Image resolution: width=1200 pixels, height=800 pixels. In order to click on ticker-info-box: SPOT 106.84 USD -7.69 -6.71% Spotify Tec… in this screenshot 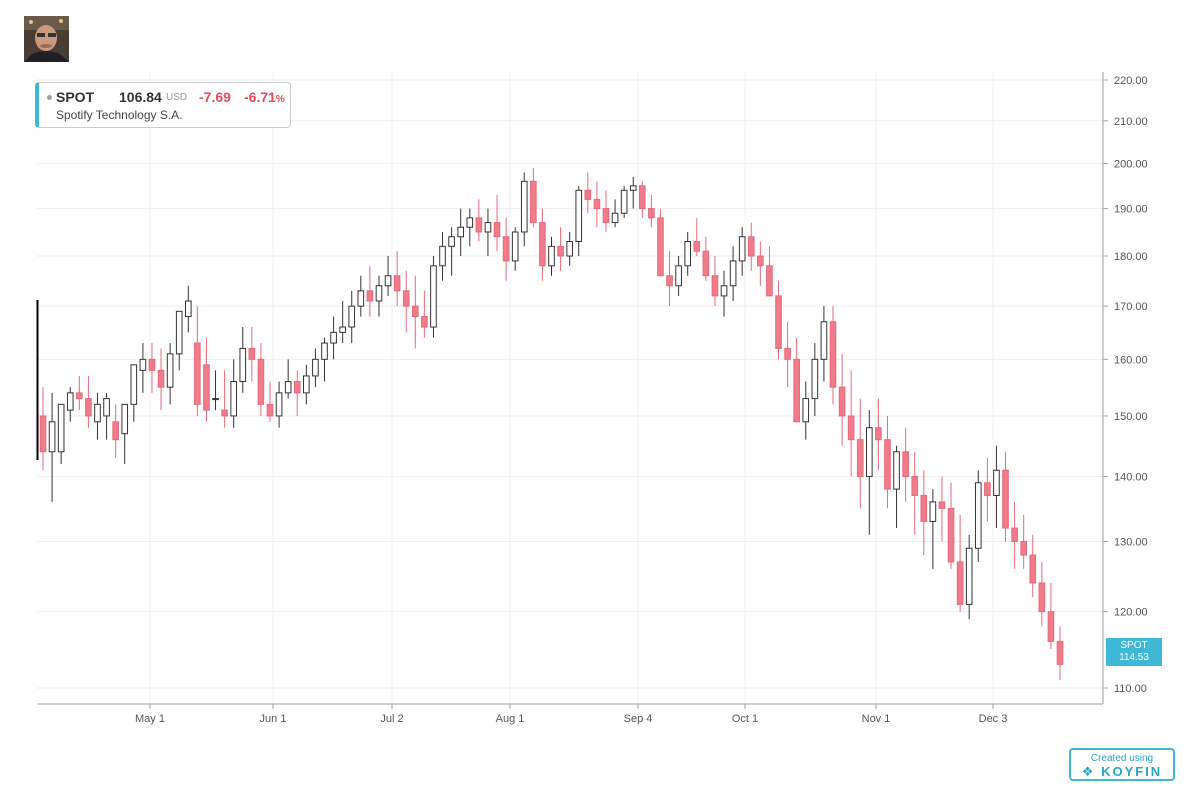, I will do `click(163, 105)`.